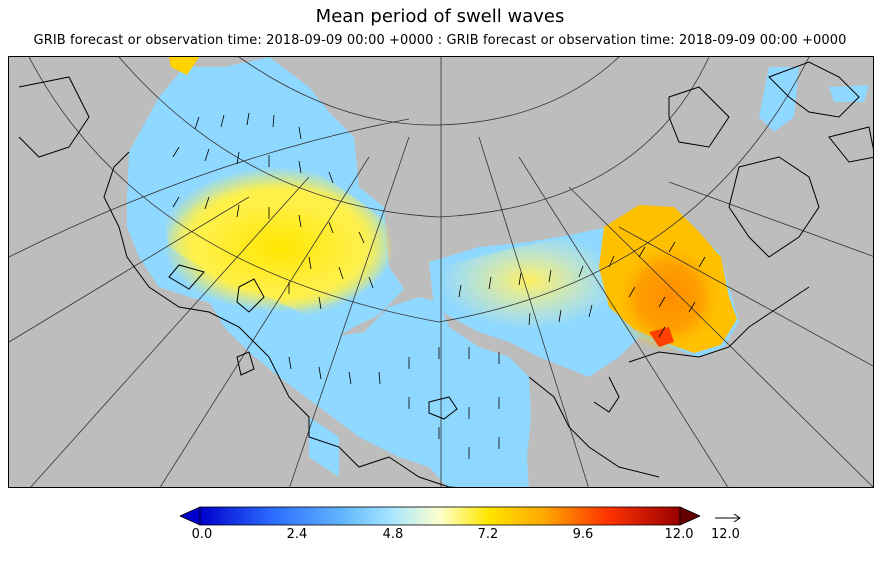 This screenshot has width=880, height=576. I want to click on colorbar-tick: 12.0, so click(679, 534).